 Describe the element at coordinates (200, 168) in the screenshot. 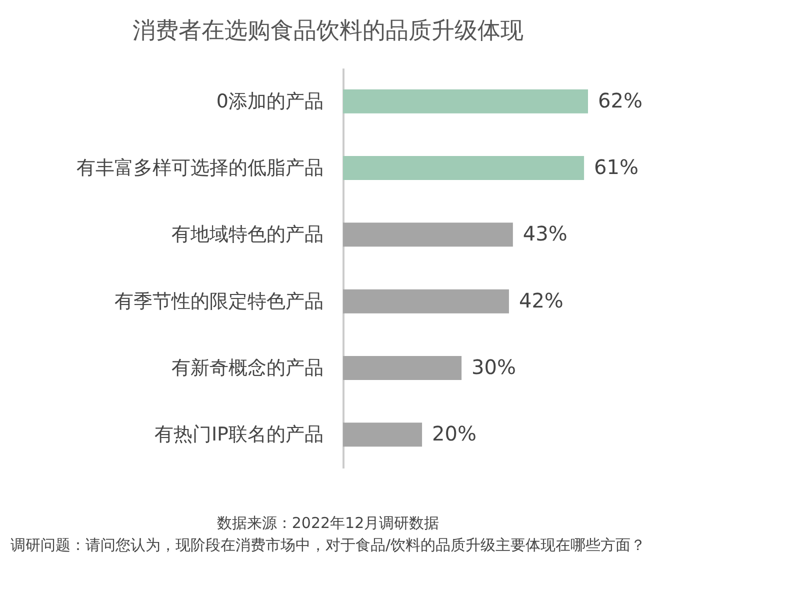

I see `y-tick-label: 有丰富多样可选择的低脂产品` at that location.